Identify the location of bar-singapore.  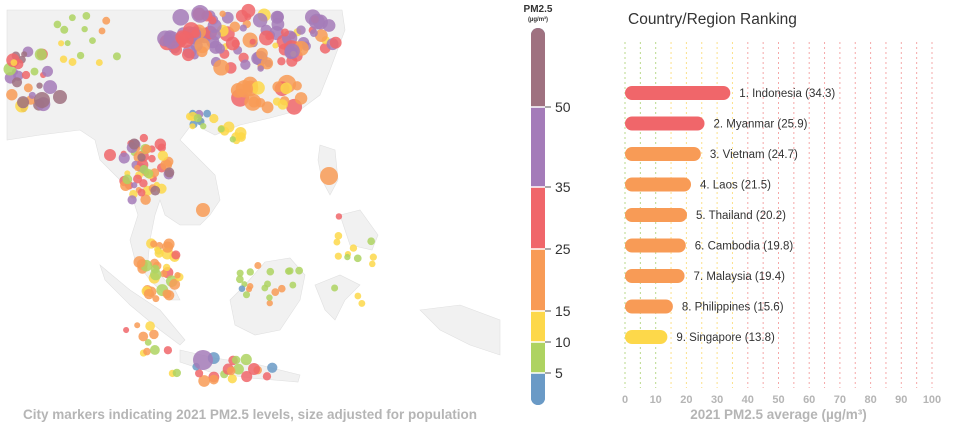
(646, 337).